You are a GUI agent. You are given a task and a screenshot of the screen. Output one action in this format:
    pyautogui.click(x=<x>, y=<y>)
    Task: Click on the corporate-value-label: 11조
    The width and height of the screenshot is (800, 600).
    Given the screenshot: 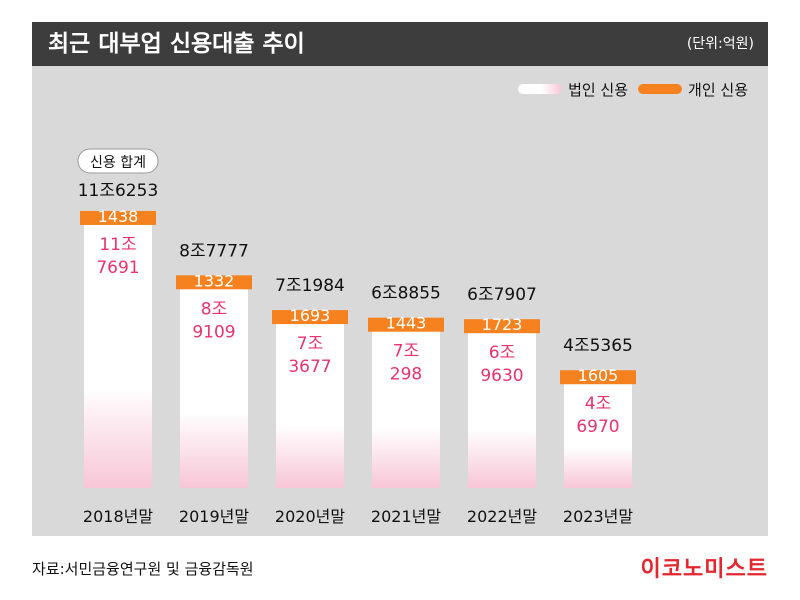 What is the action you would take?
    pyautogui.click(x=117, y=245)
    